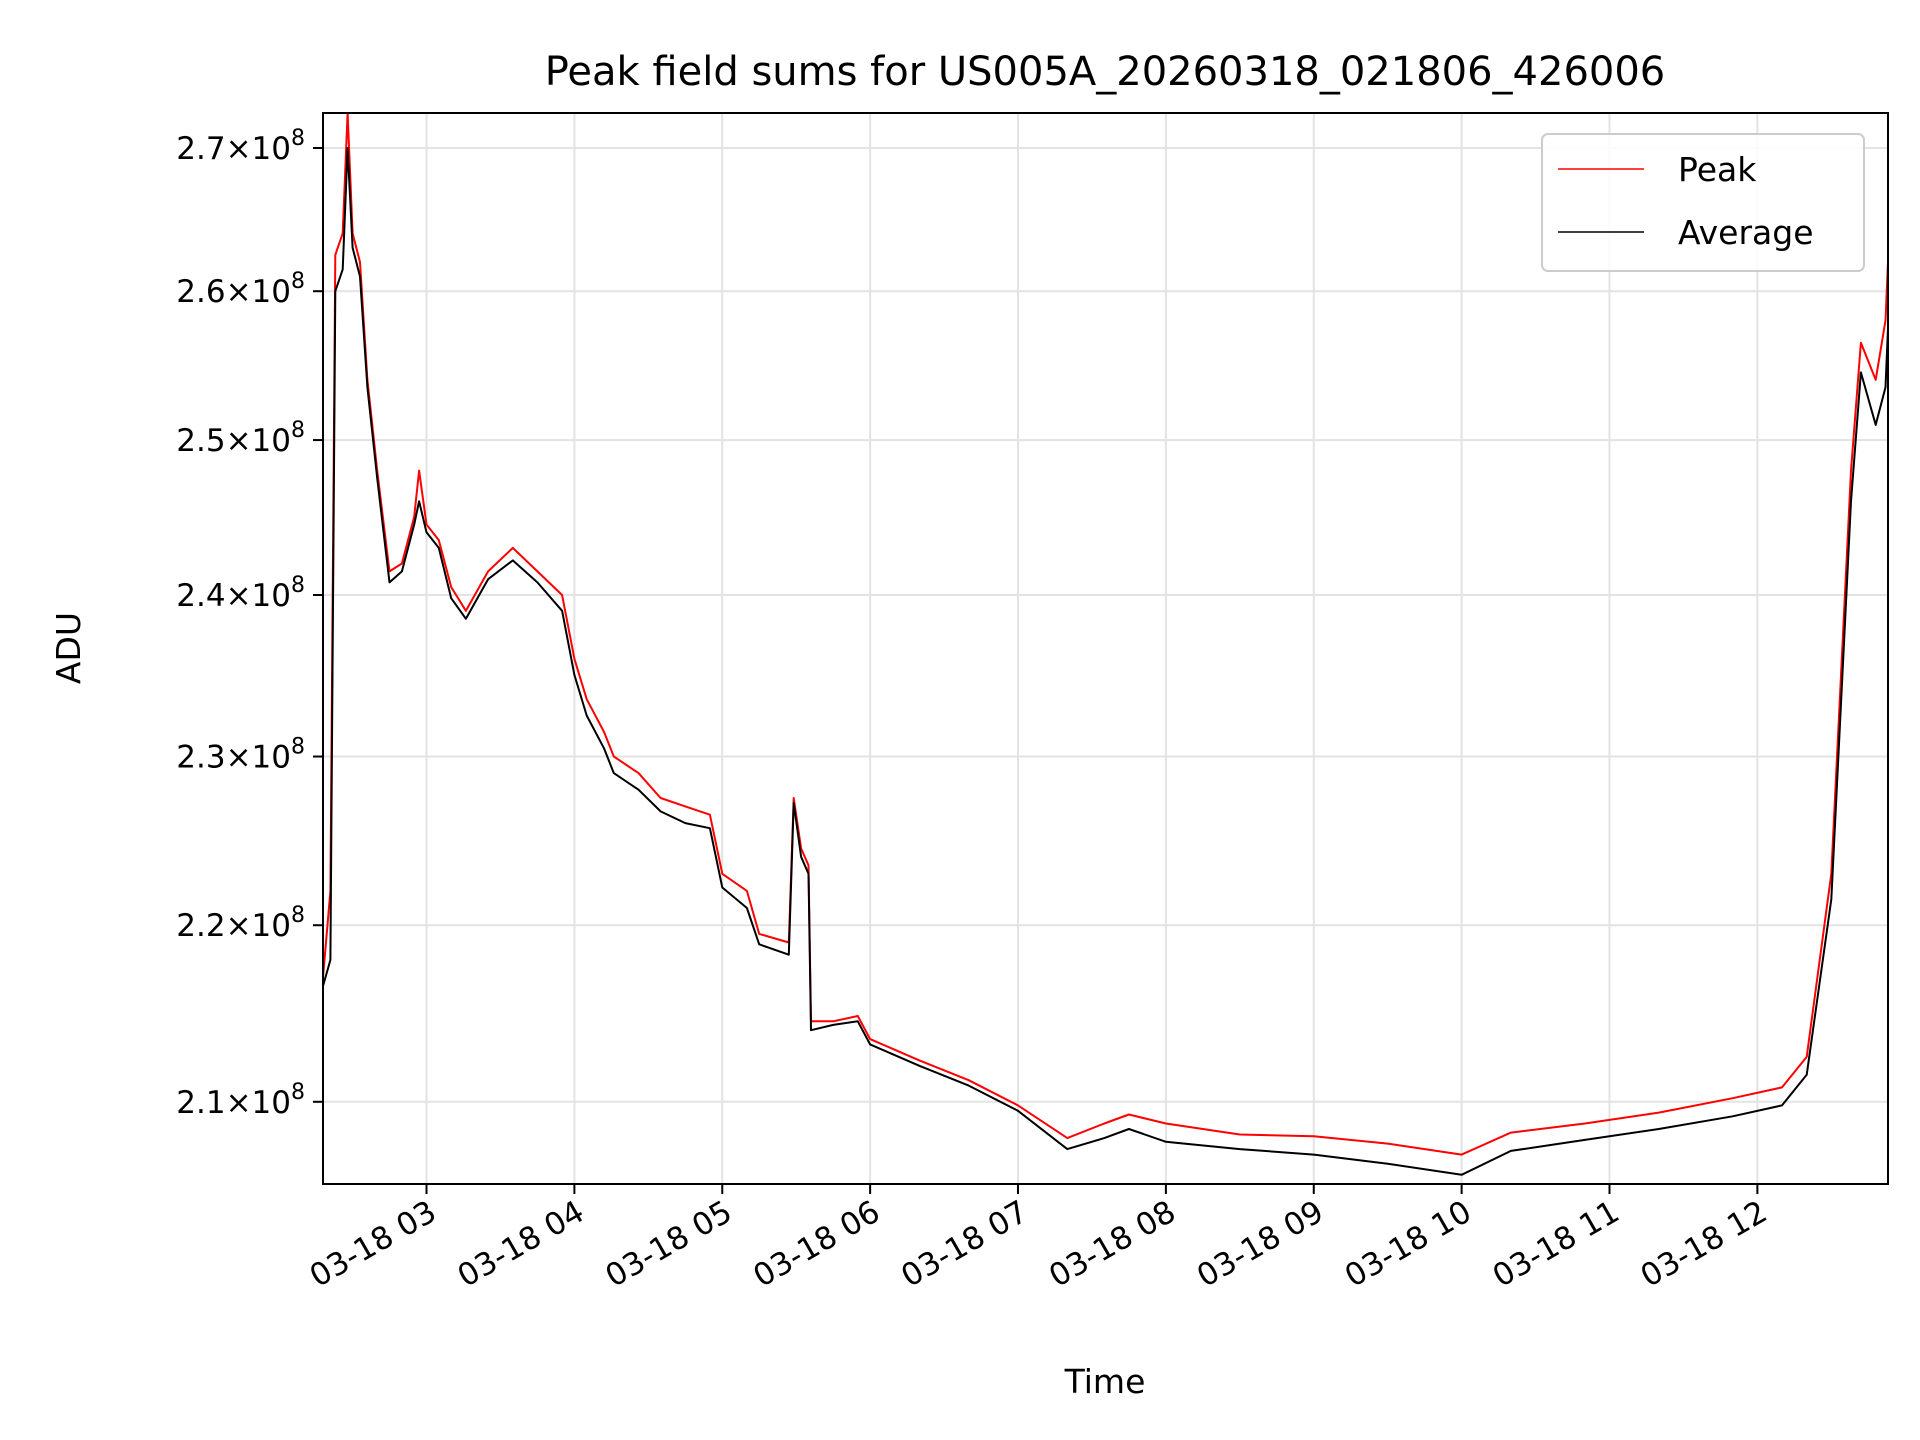  What do you see at coordinates (240, 923) in the screenshot?
I see `y-tick-label: 2.2×108` at bounding box center [240, 923].